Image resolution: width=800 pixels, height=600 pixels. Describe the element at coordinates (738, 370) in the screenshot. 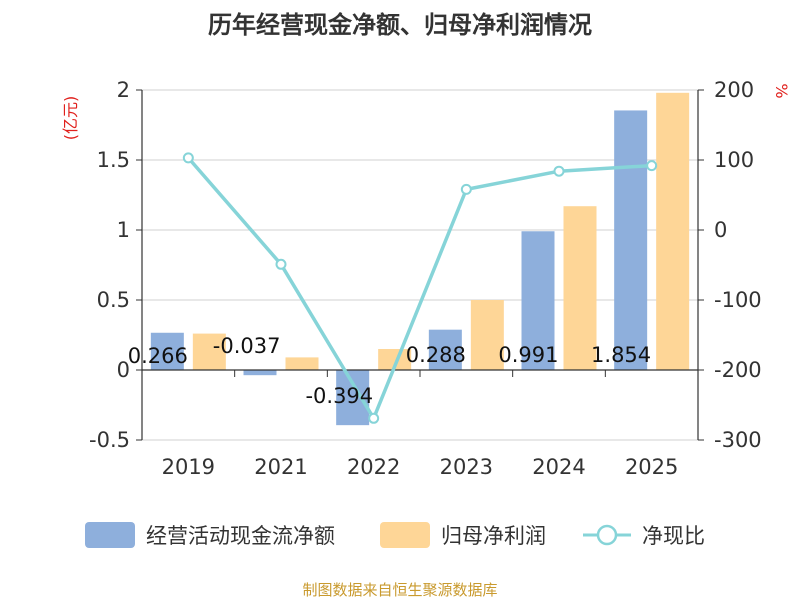

I see `y-right-tick-label: -200` at that location.